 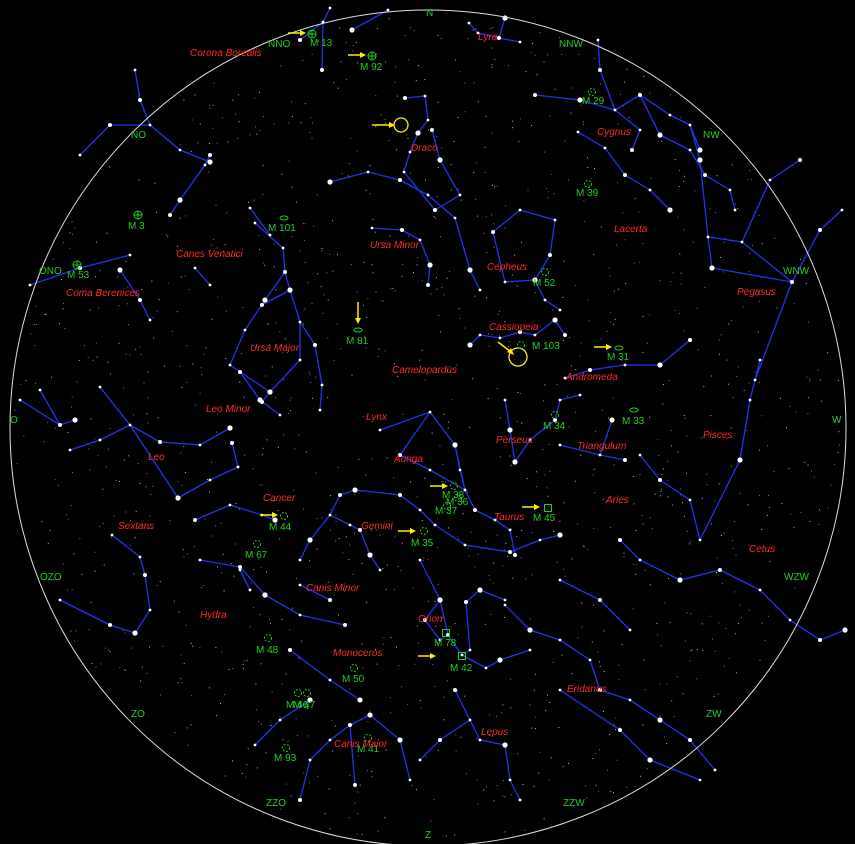 What do you see at coordinates (284, 516) in the screenshot?
I see `m44-cluster-icon` at bounding box center [284, 516].